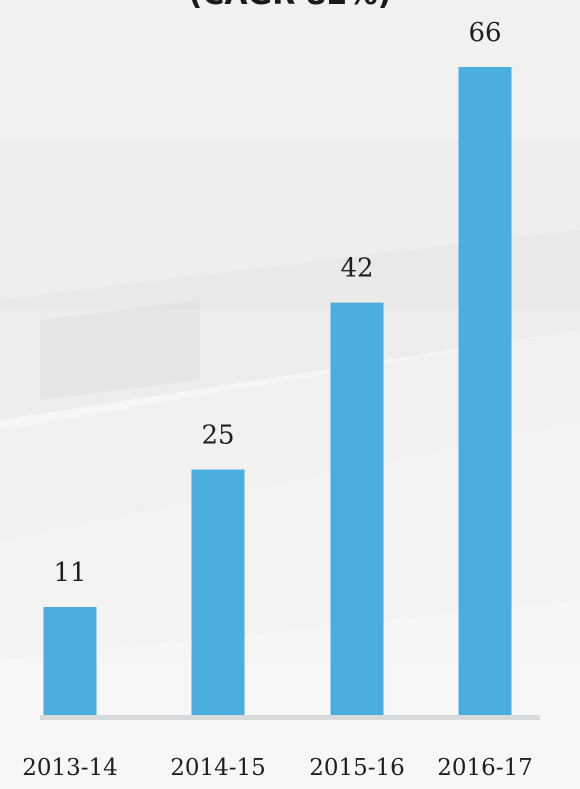  I want to click on value-label-2015-16: 42, so click(356, 269).